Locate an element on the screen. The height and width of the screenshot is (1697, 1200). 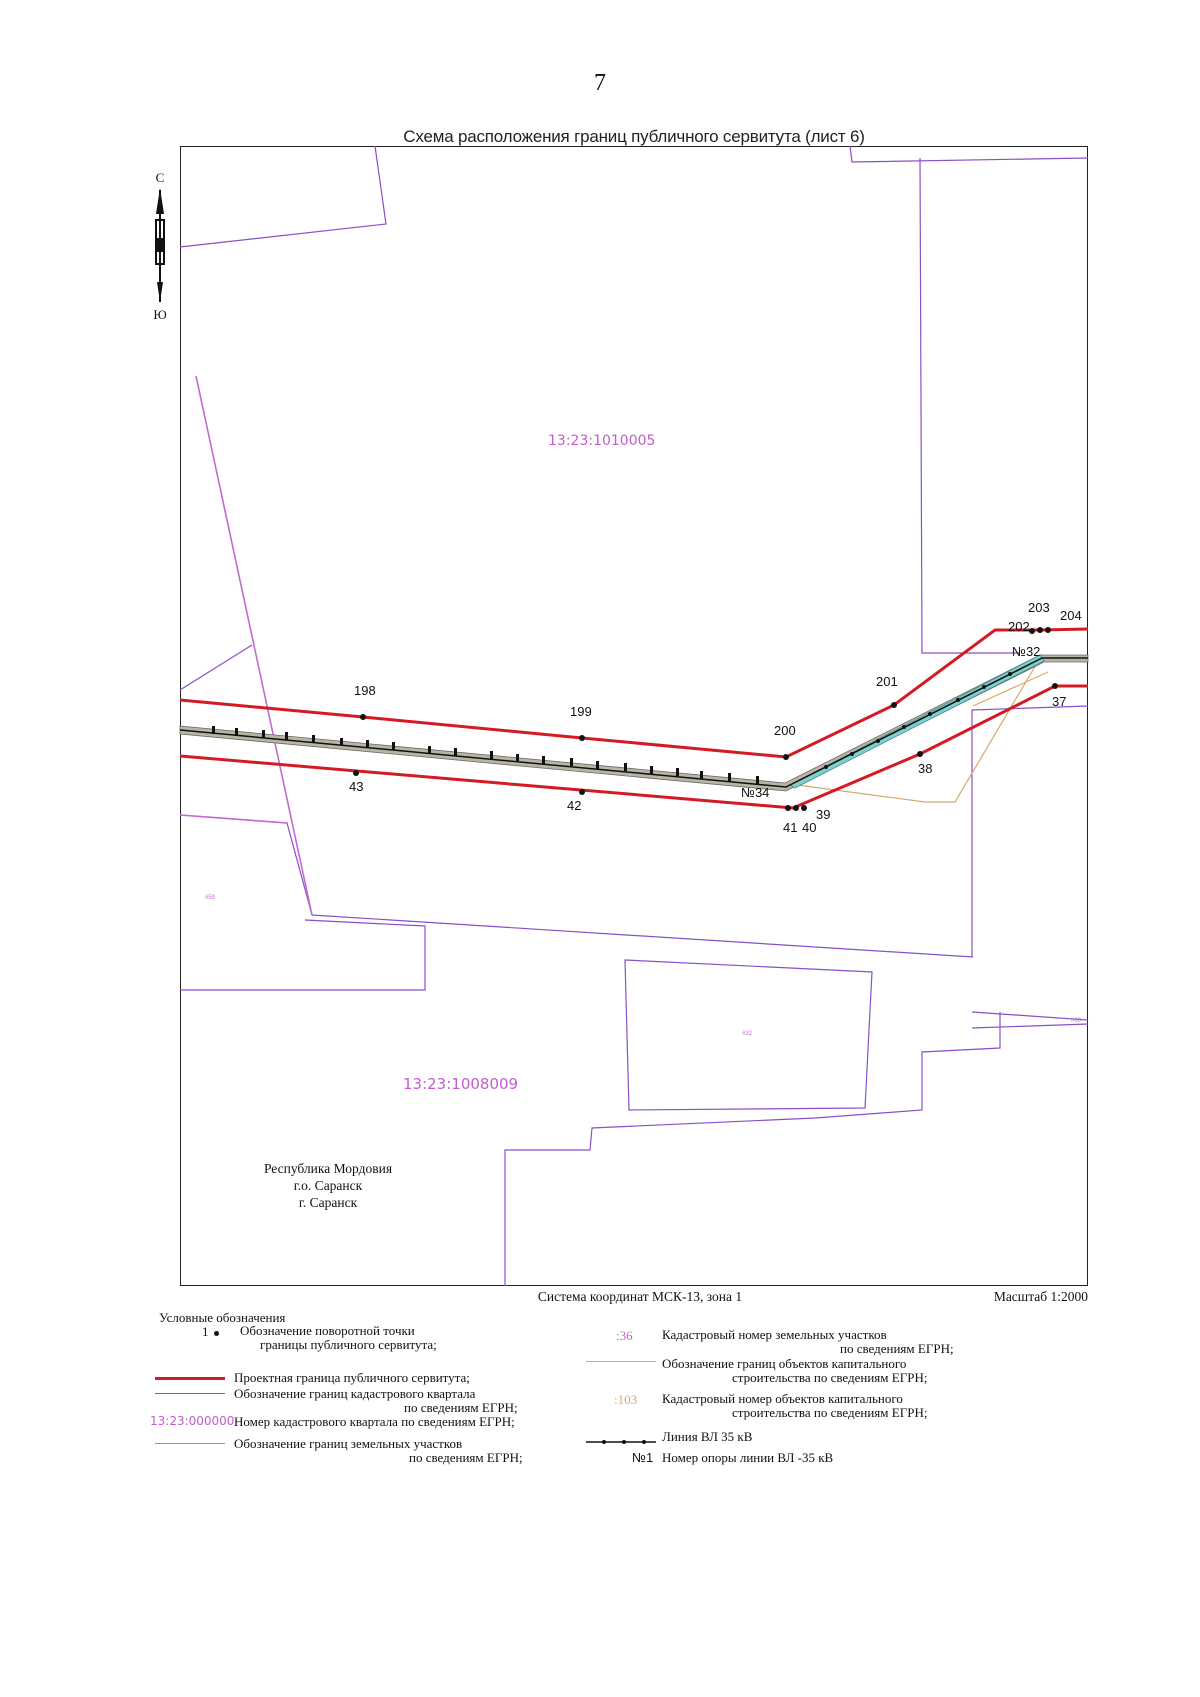
quarter-number-symbol: 13:23:000000 is located at coordinates (192, 1421).